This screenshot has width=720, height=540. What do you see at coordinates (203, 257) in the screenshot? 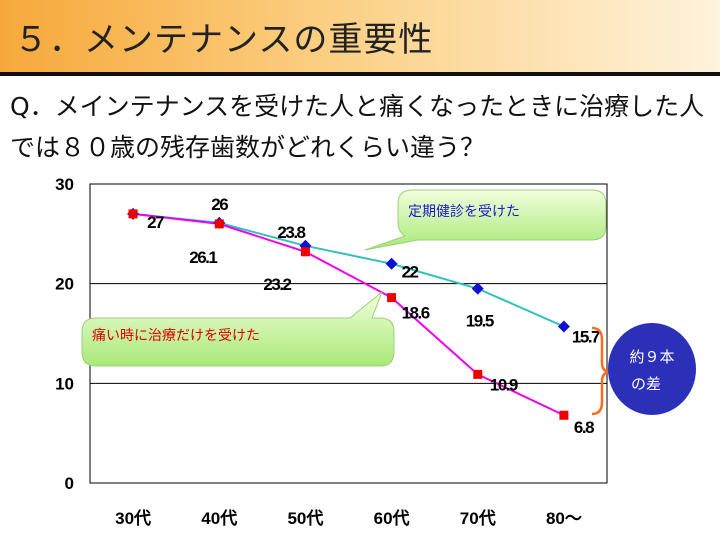
I see `regular-checkup-data-label: 26.1` at bounding box center [203, 257].